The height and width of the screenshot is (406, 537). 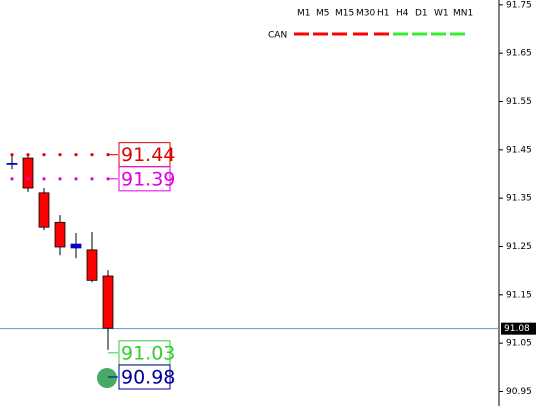 I want to click on price-box, so click(x=518, y=328).